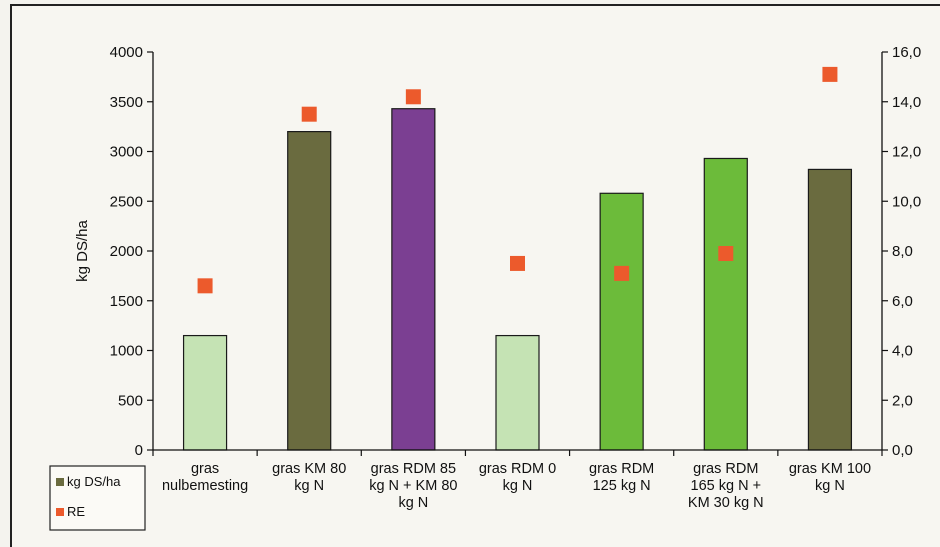 This screenshot has width=940, height=547. I want to click on x-tick-label-2: gras KM 80 kg N, so click(309, 477).